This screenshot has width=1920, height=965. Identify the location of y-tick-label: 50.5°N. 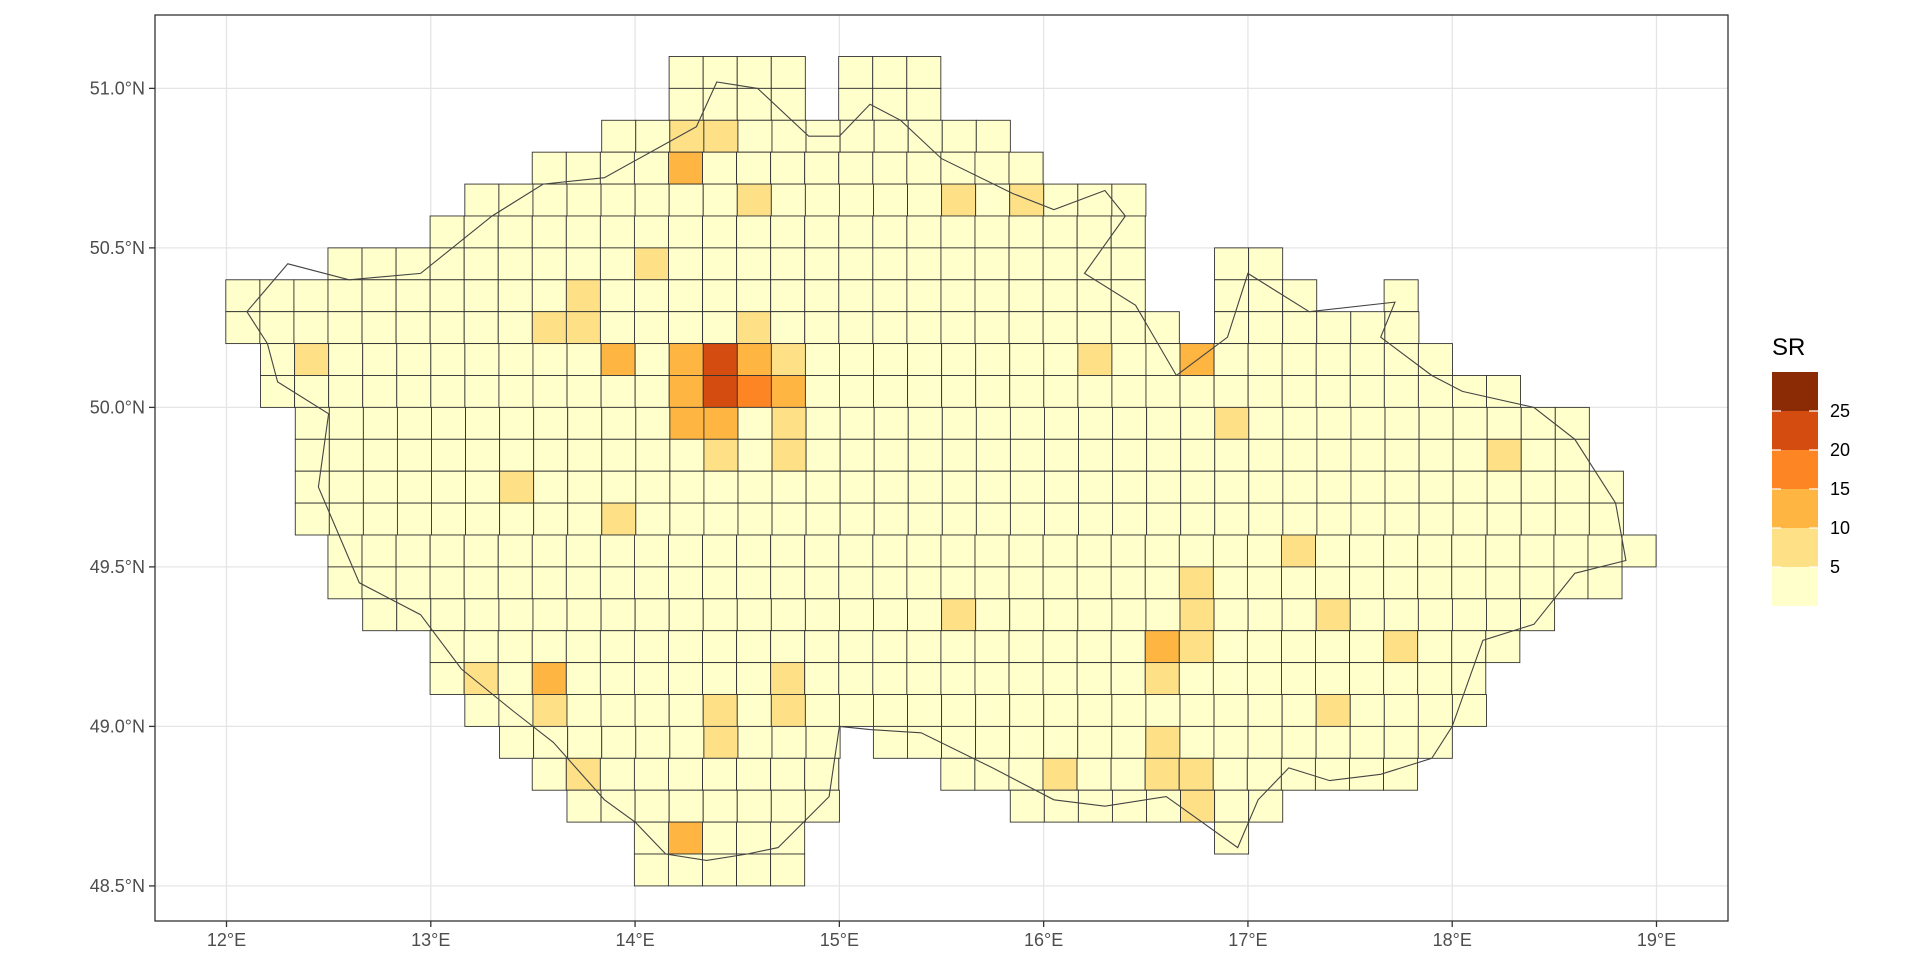
(117, 248).